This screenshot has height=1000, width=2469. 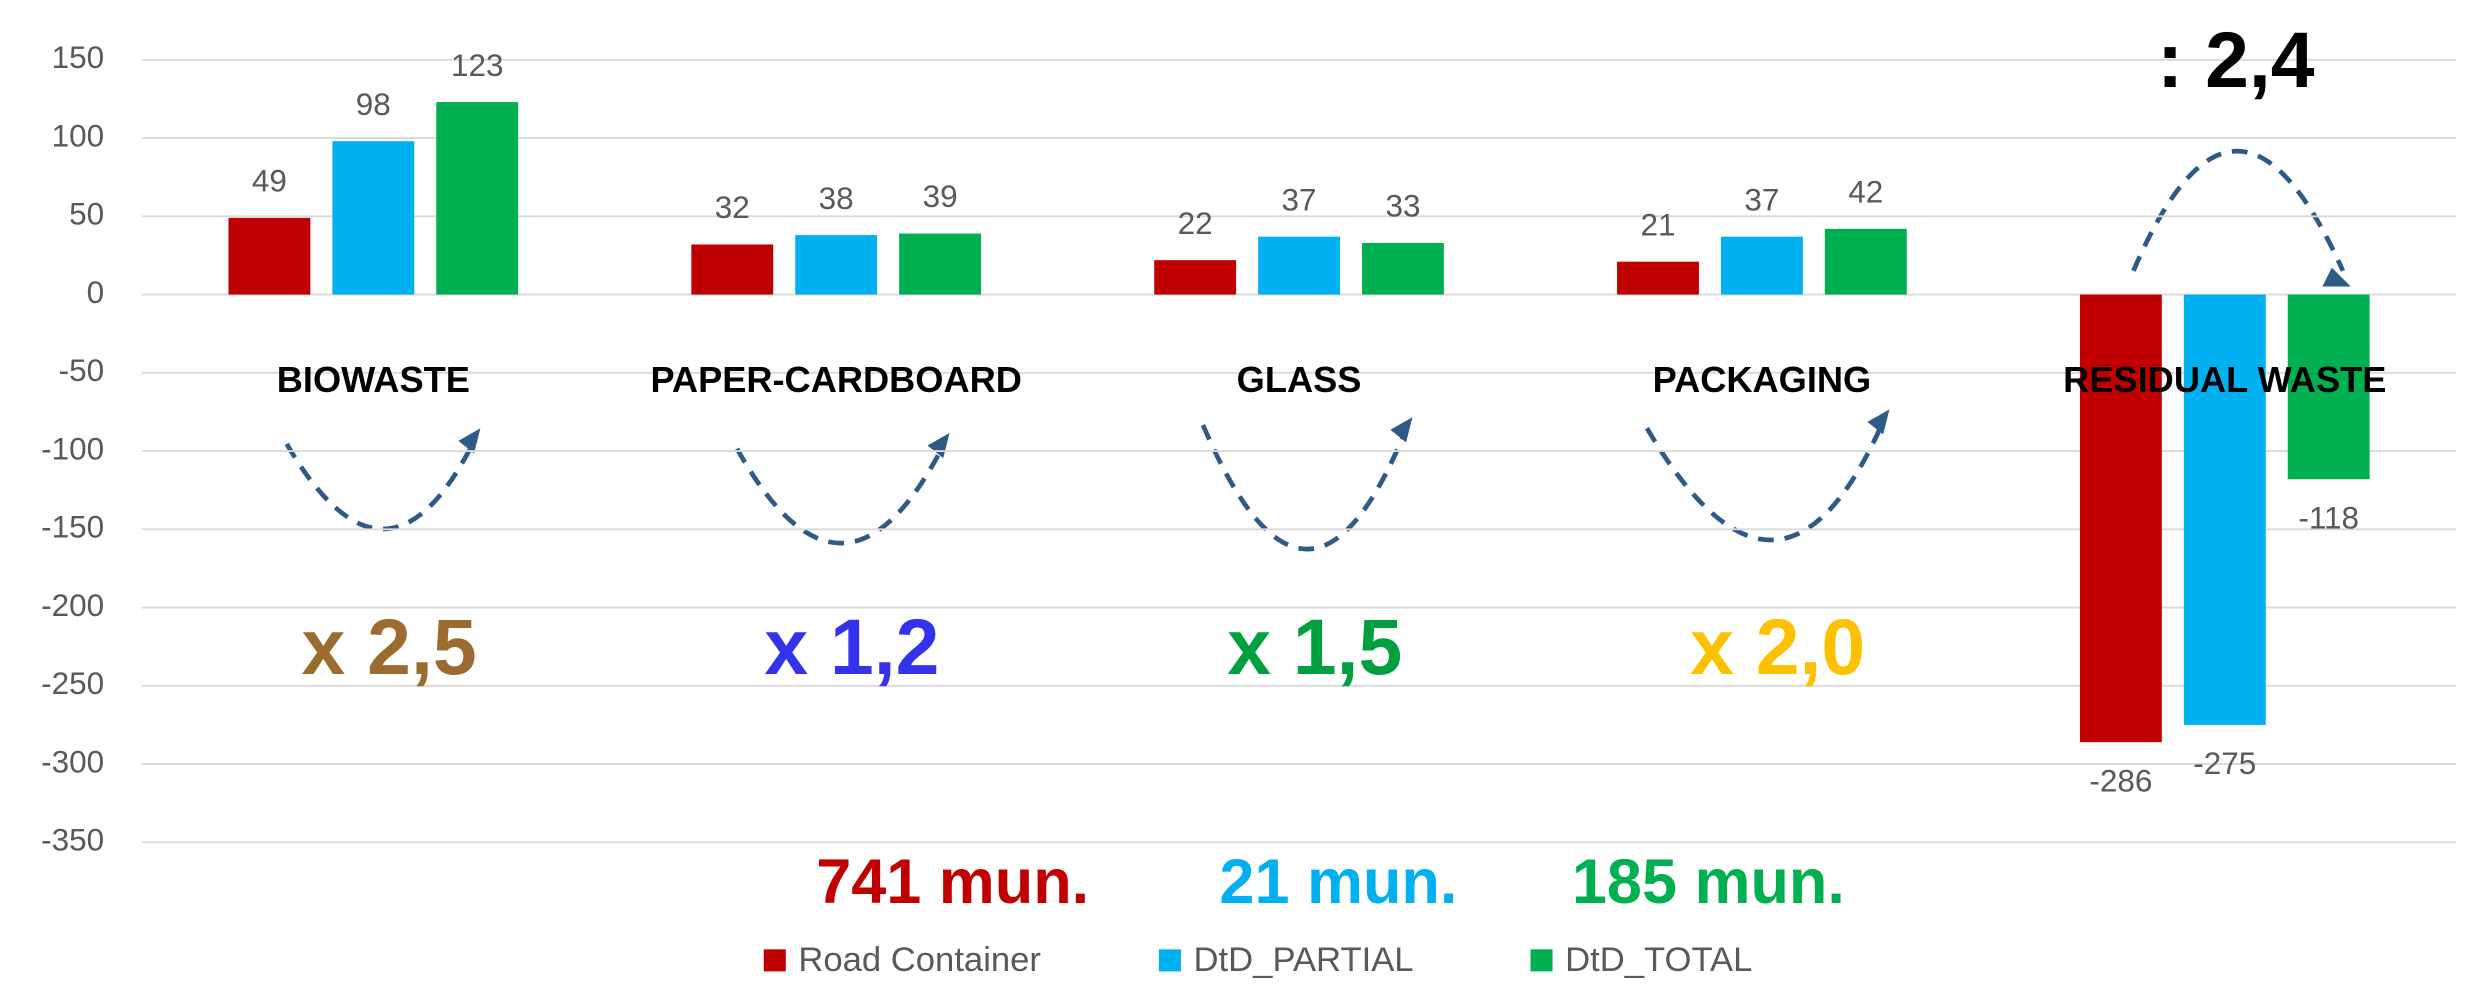 I want to click on value-label: -286, so click(x=2120, y=780).